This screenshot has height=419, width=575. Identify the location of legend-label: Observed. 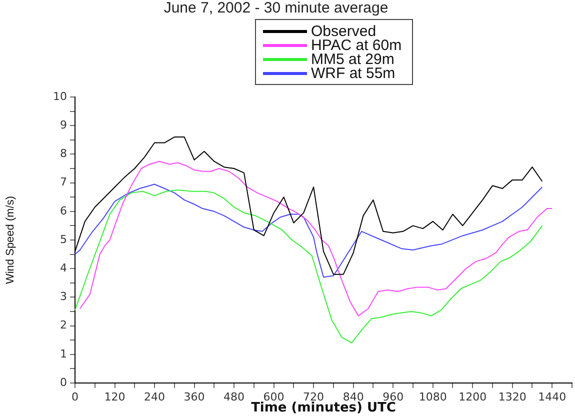
(343, 31).